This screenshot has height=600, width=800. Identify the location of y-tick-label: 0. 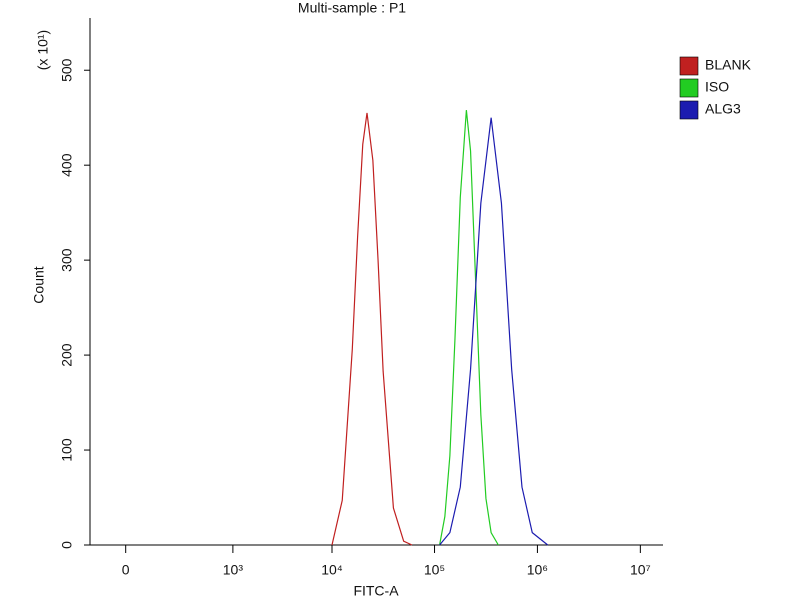
(67, 545).